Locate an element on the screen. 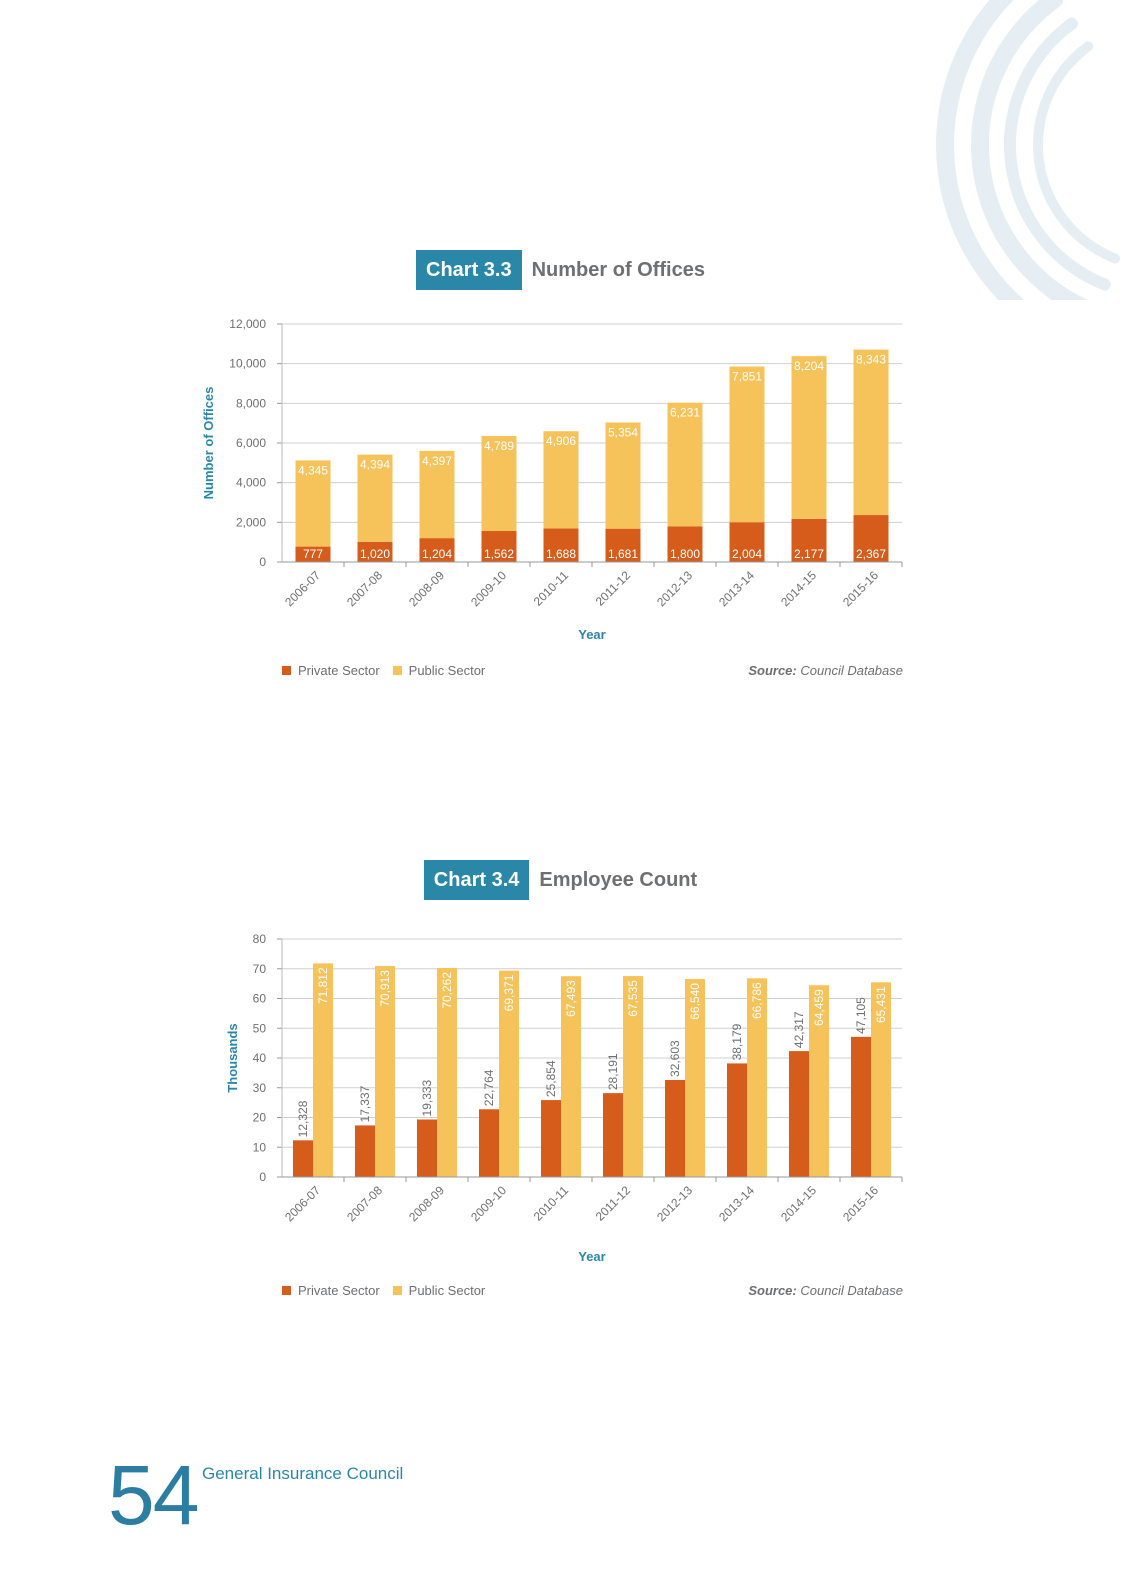  data-label-public: 4,789 is located at coordinates (499, 446).